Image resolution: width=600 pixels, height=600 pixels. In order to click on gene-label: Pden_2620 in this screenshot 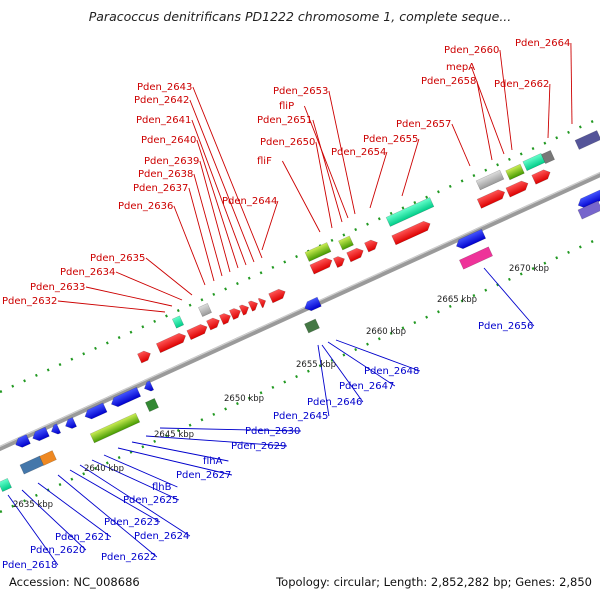, I will do `click(57, 550)`.